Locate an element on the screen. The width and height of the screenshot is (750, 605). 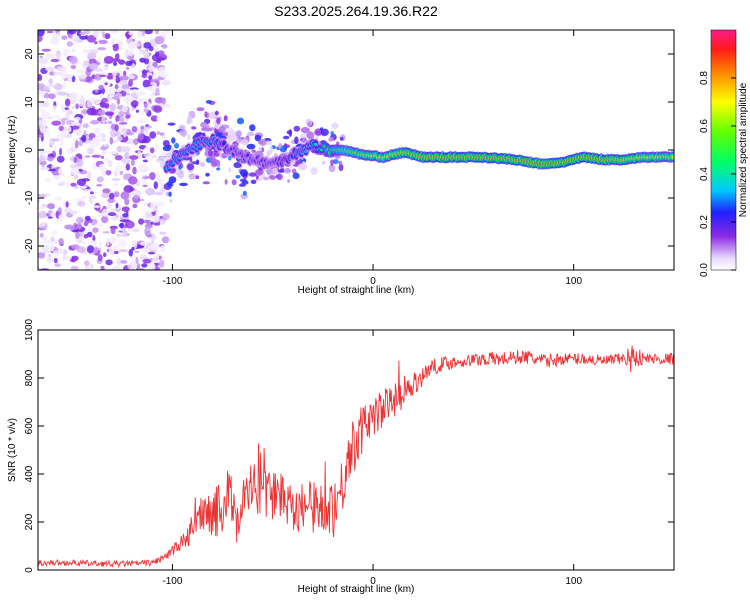
spectrogram-ytick-label: -20 is located at coordinates (29, 245).